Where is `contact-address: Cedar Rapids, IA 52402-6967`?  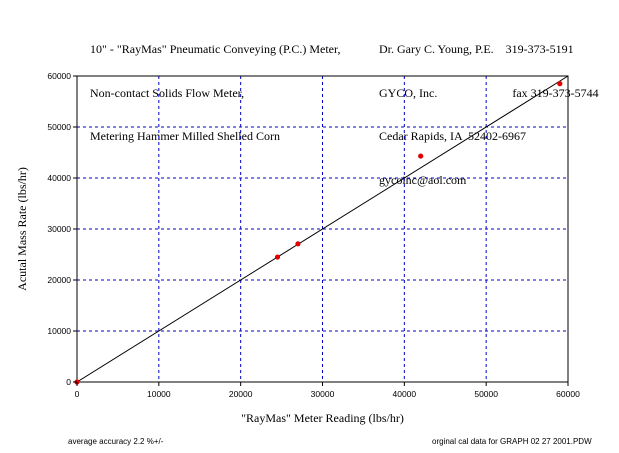 contact-address: Cedar Rapids, IA 52402-6967 is located at coordinates (452, 136).